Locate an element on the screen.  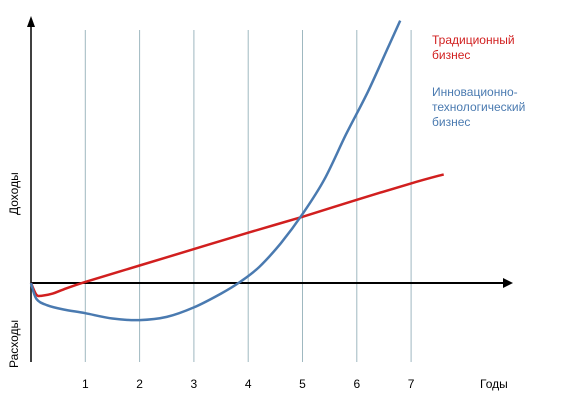
legend-text-line: Инновационно- is located at coordinates (475, 92).